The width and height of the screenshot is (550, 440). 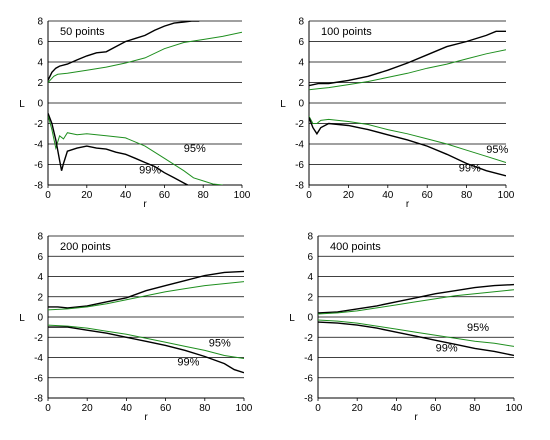 I want to click on panel-title: 50 points, so click(x=82, y=32).